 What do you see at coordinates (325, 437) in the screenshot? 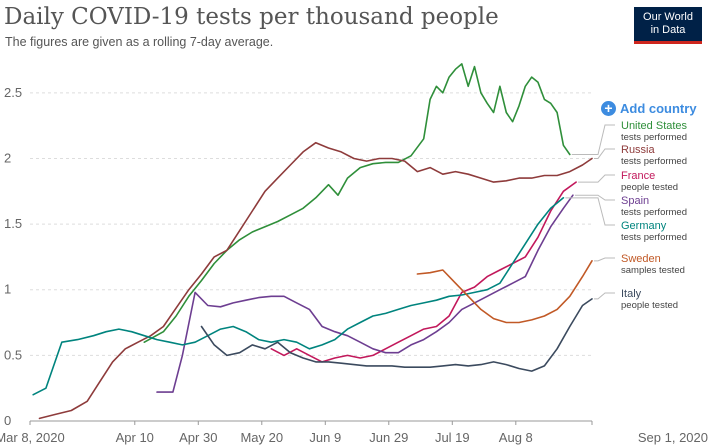
I see `x-tick-label: Jun 9` at bounding box center [325, 437].